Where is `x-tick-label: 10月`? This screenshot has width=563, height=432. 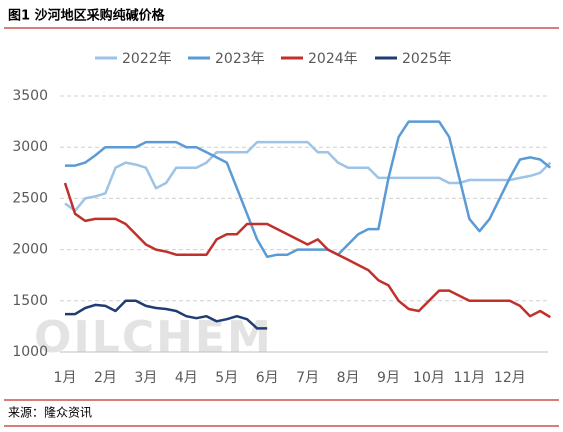 x-tick-label: 10月 is located at coordinates (429, 378).